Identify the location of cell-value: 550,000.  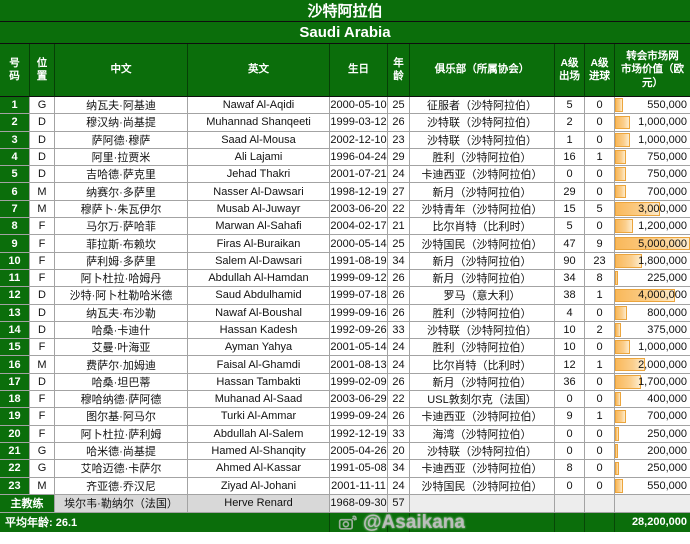
(652, 106).